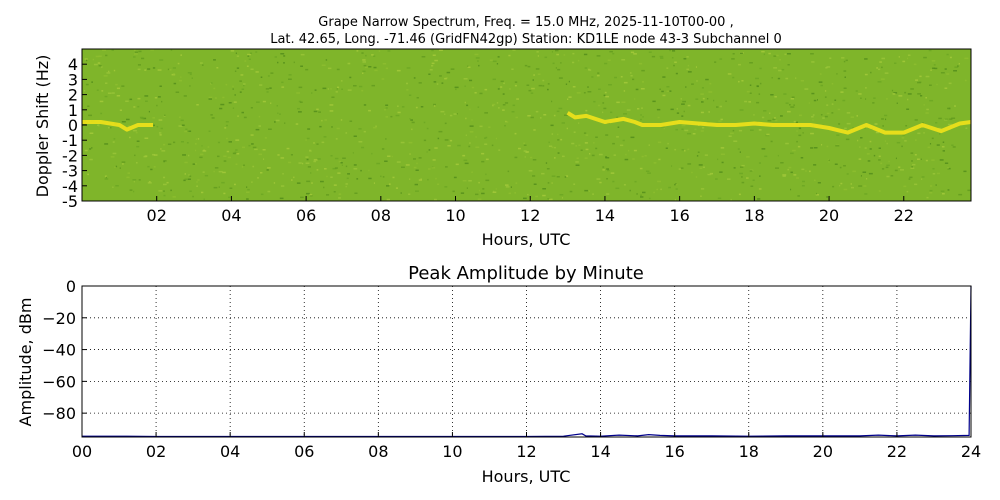 Image resolution: width=1000 pixels, height=500 pixels. Describe the element at coordinates (897, 451) in the screenshot. I see `amplitude-x-tick-label: 22` at that location.